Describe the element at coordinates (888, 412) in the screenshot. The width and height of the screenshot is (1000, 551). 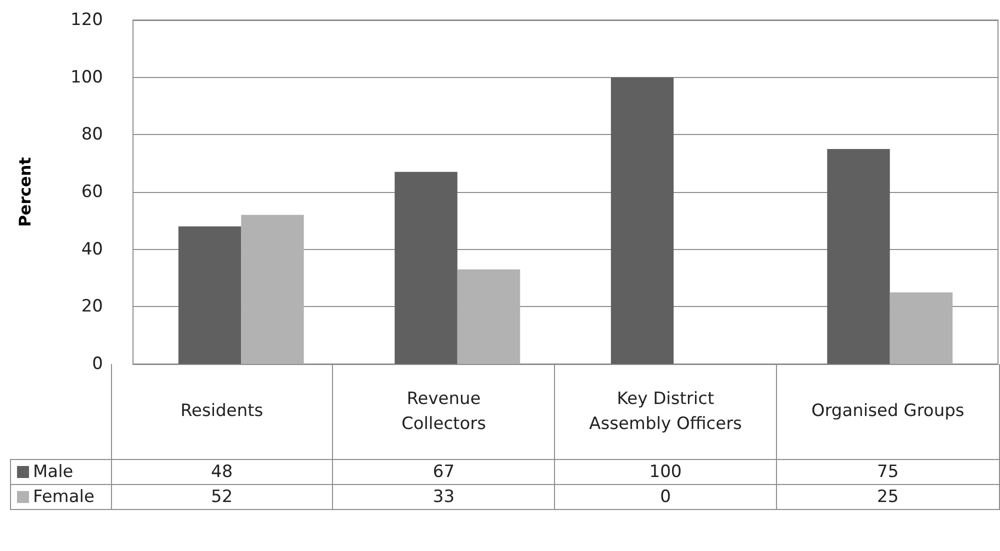
I see `x-tick-label: Organised Groups` at that location.